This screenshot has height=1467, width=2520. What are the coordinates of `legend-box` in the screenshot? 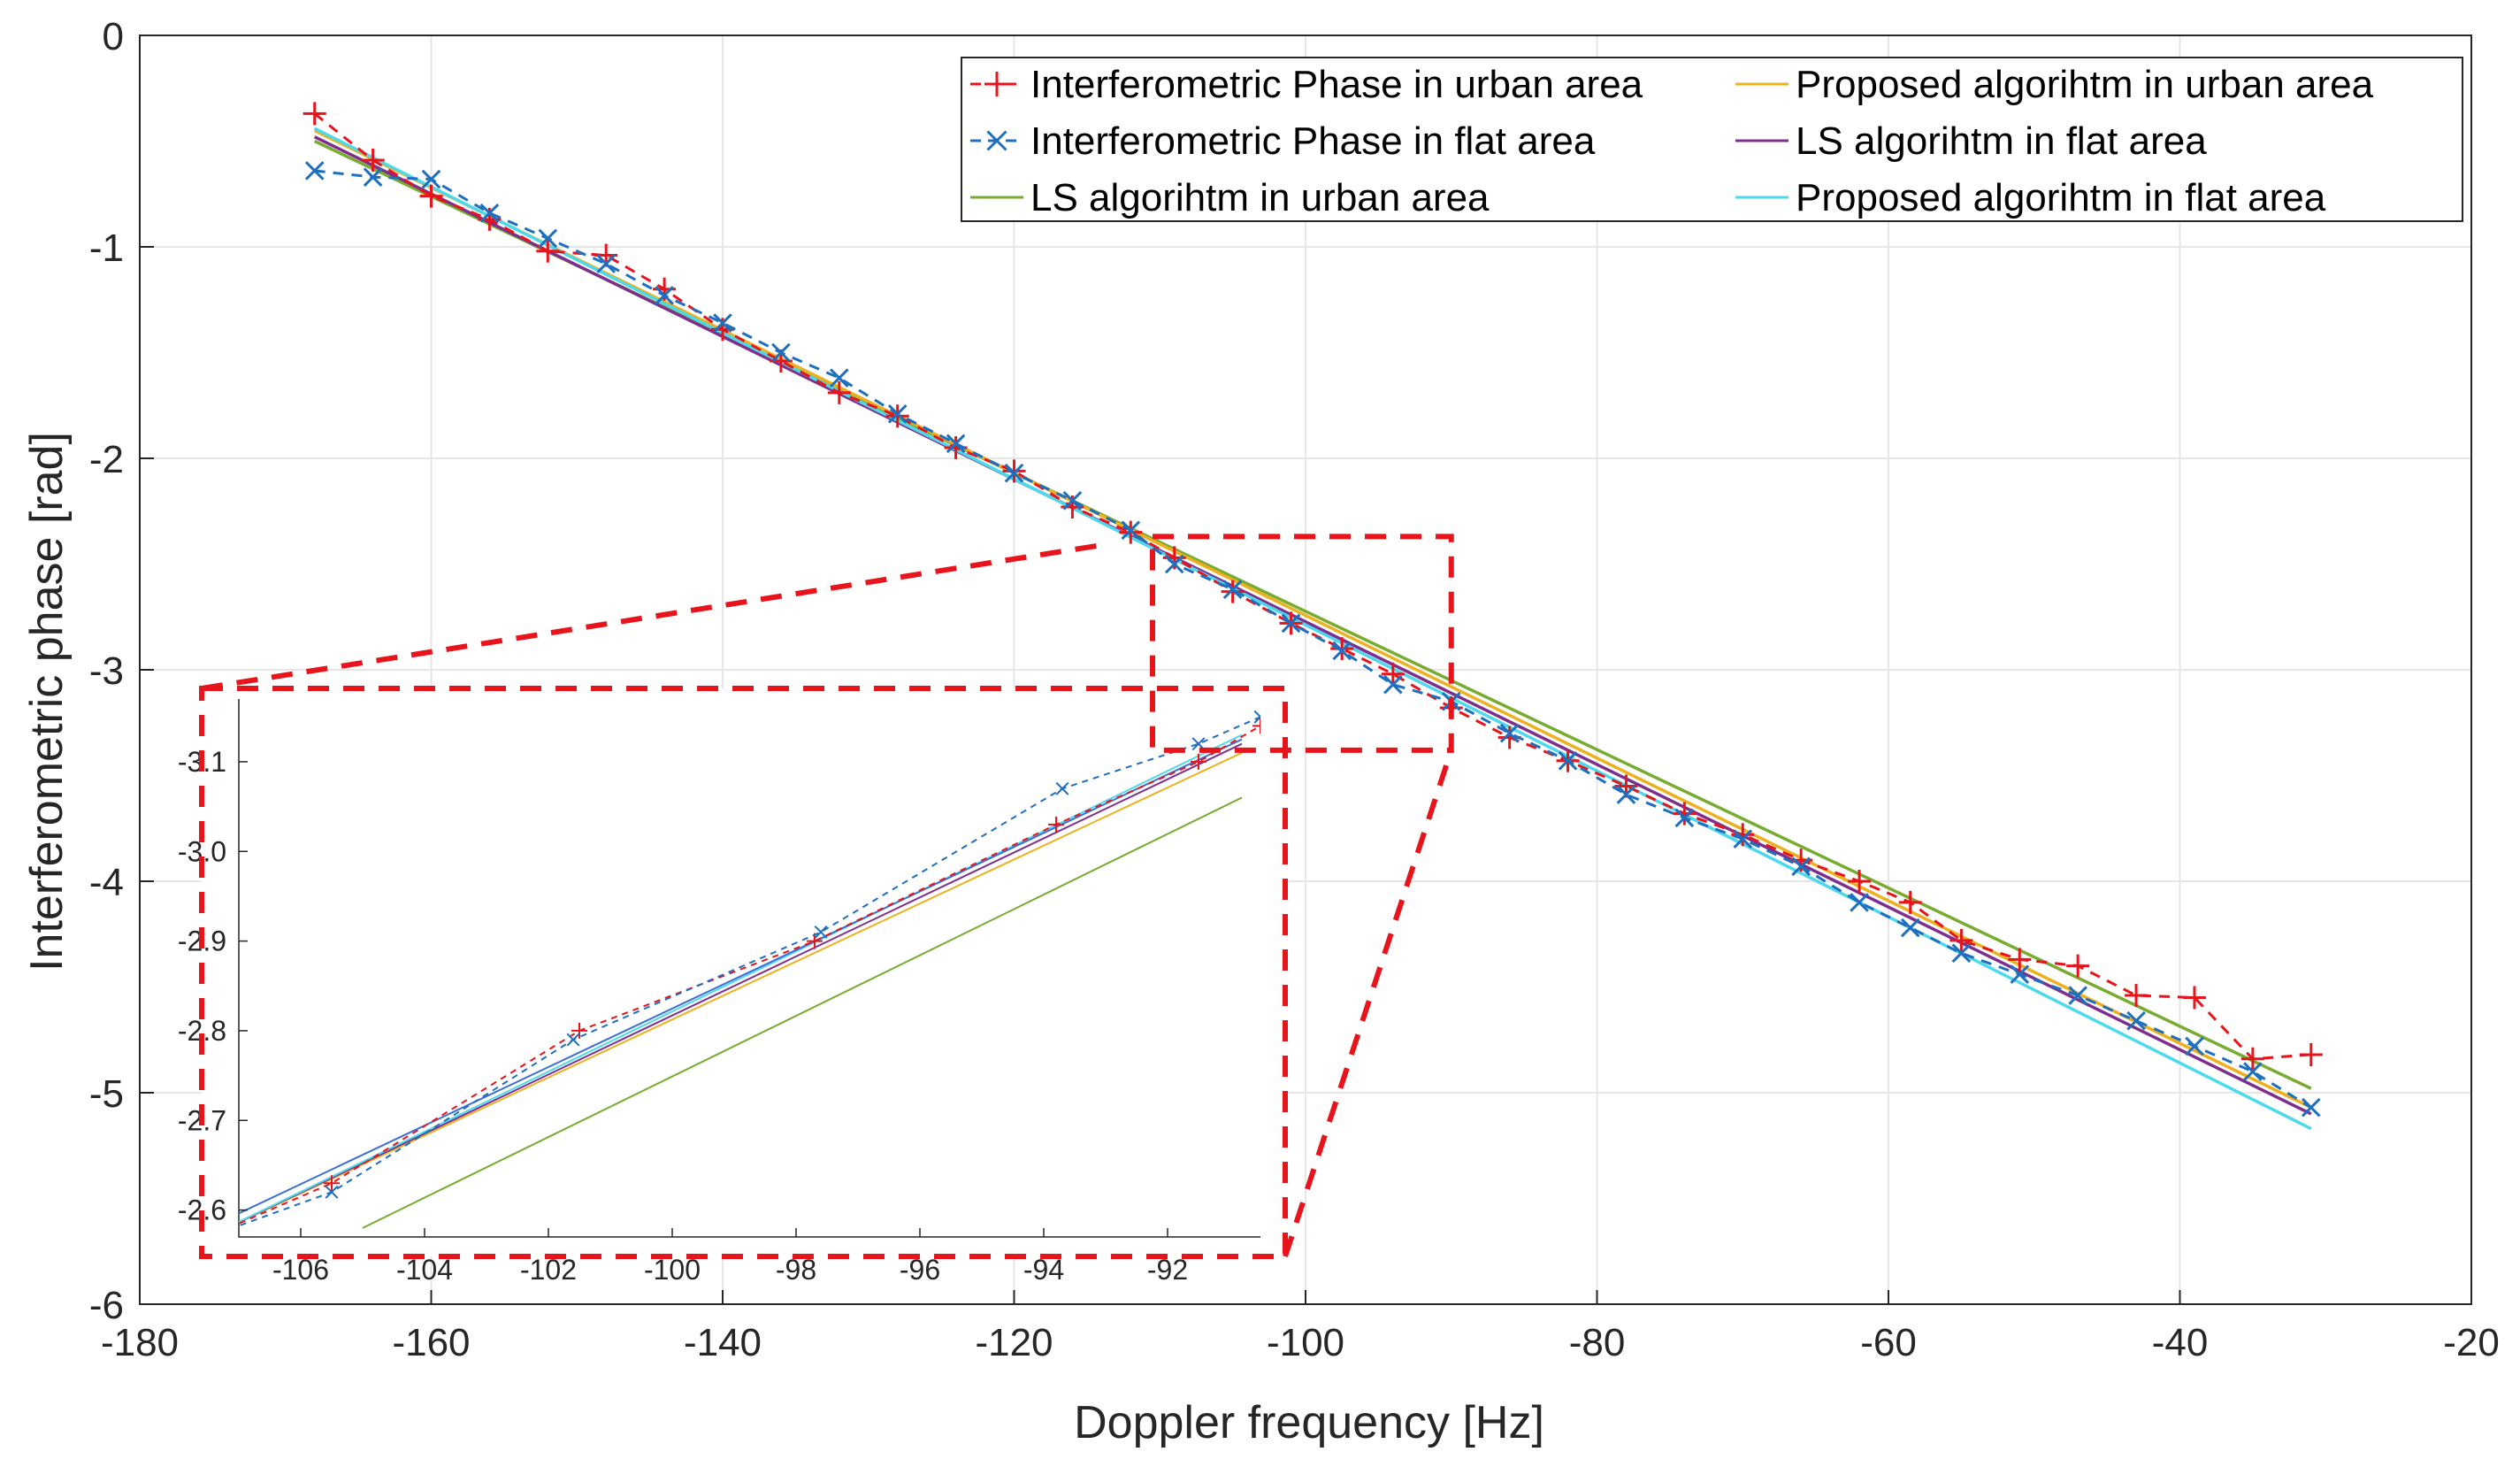 It's located at (1712, 139).